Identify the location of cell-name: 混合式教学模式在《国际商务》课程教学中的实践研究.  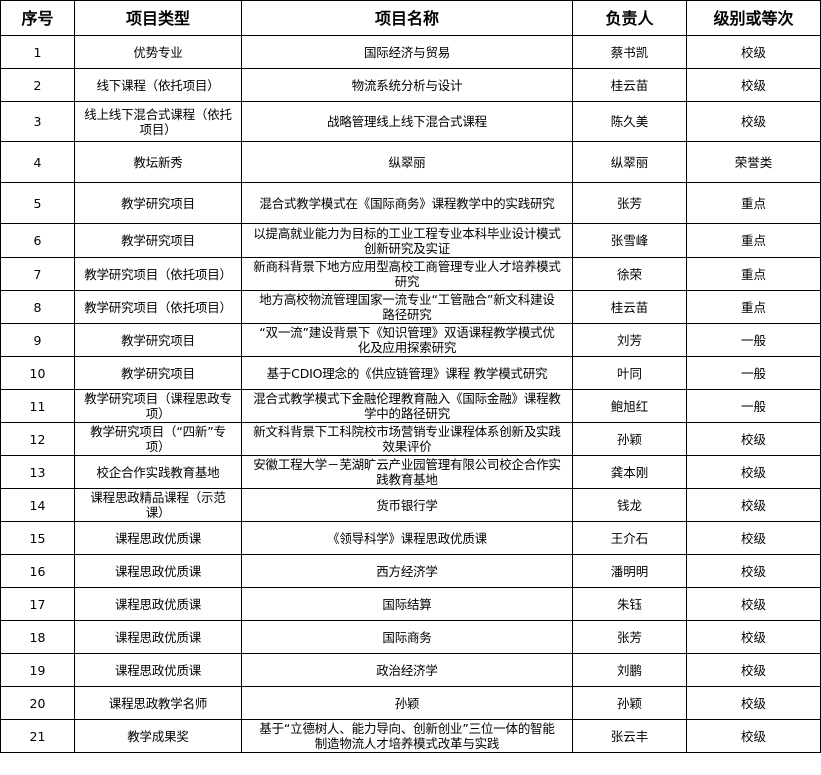
(407, 203).